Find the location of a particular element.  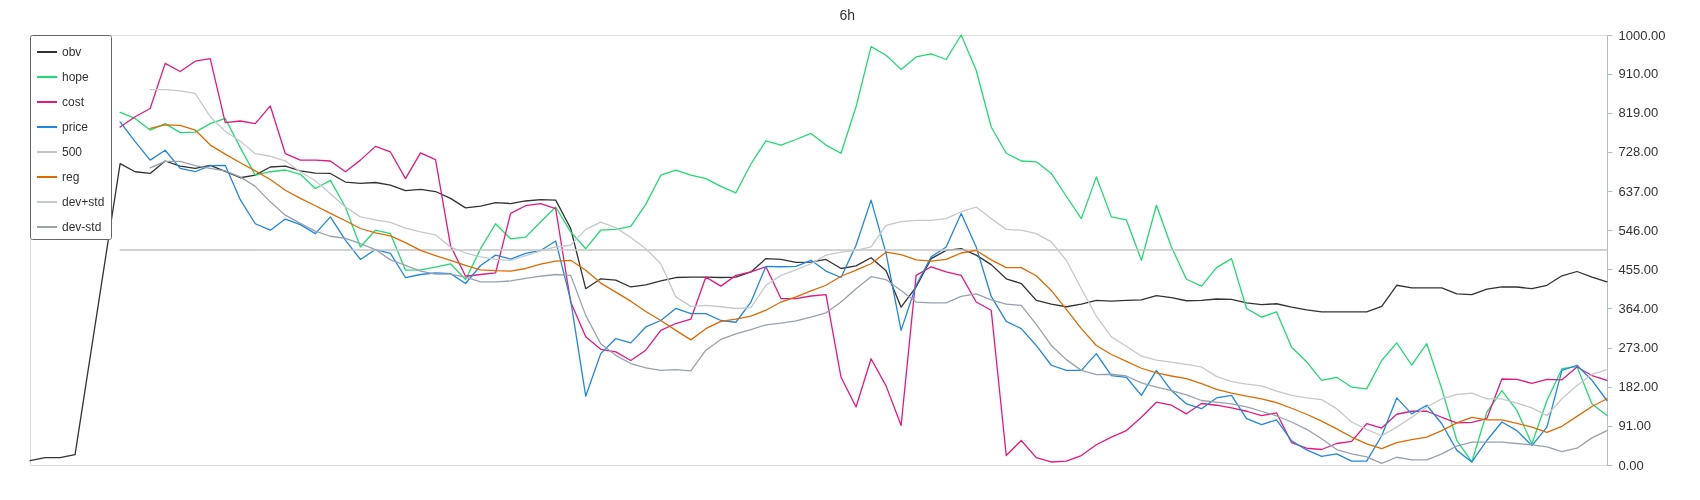

y-tick-label: 364.00 is located at coordinates (1638, 308).